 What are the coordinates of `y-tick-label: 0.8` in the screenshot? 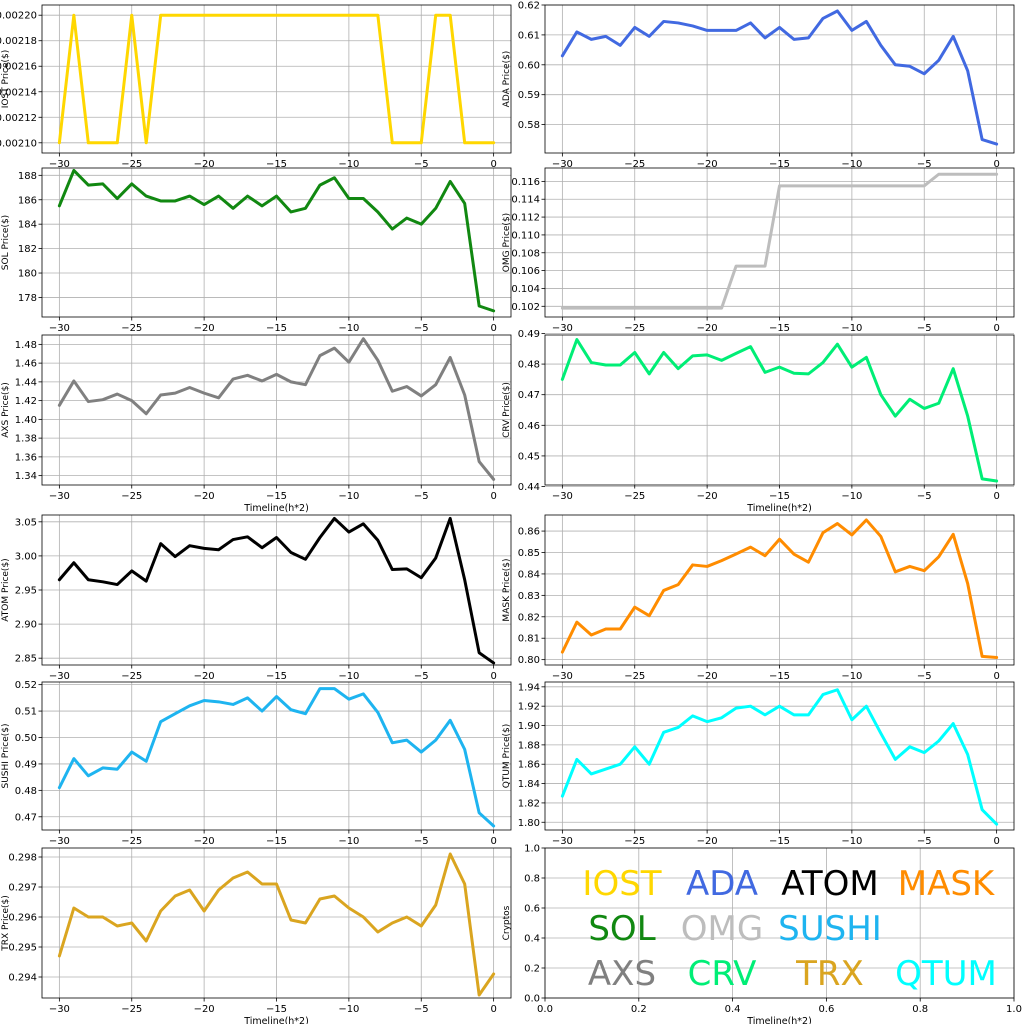 It's located at (532, 879).